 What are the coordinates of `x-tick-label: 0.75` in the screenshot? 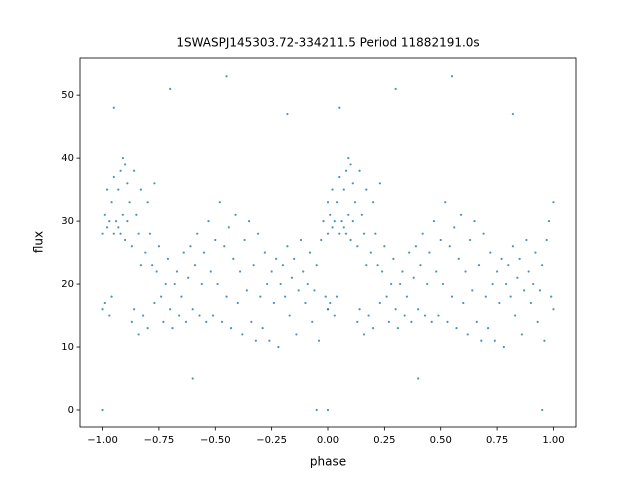 It's located at (497, 440).